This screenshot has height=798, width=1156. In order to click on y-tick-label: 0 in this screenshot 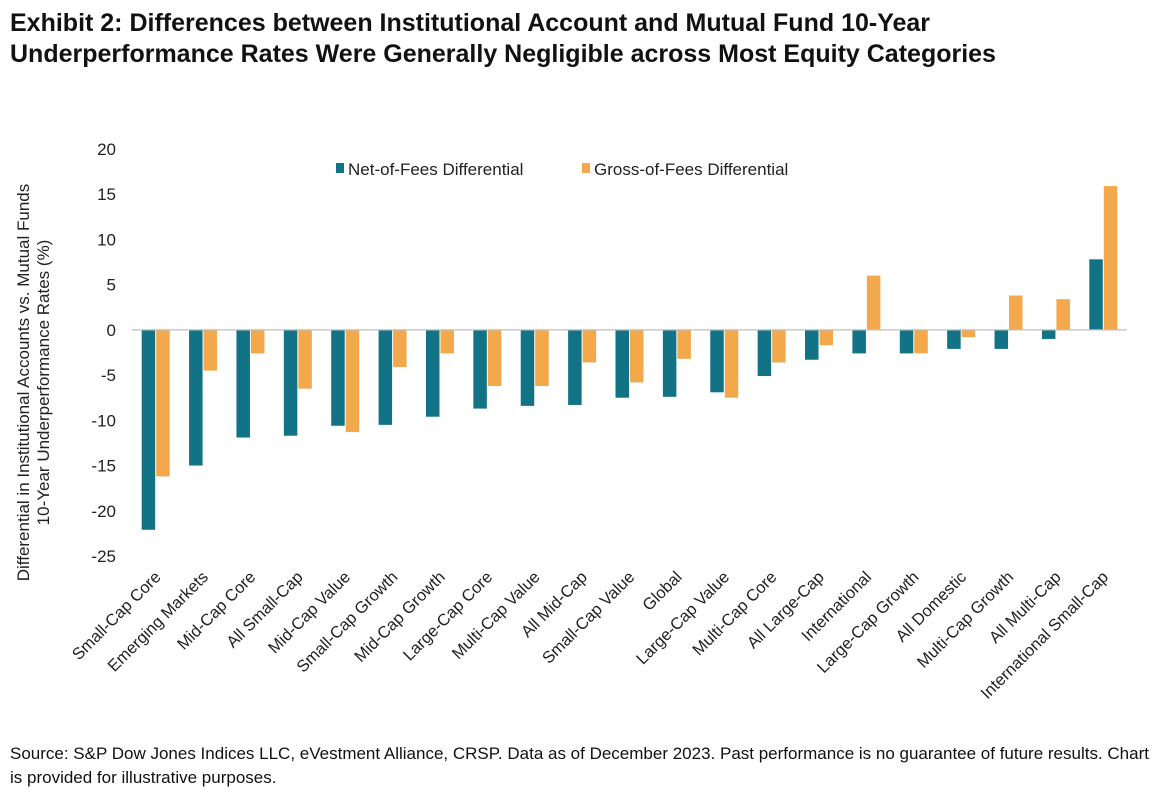, I will do `click(111, 330)`.